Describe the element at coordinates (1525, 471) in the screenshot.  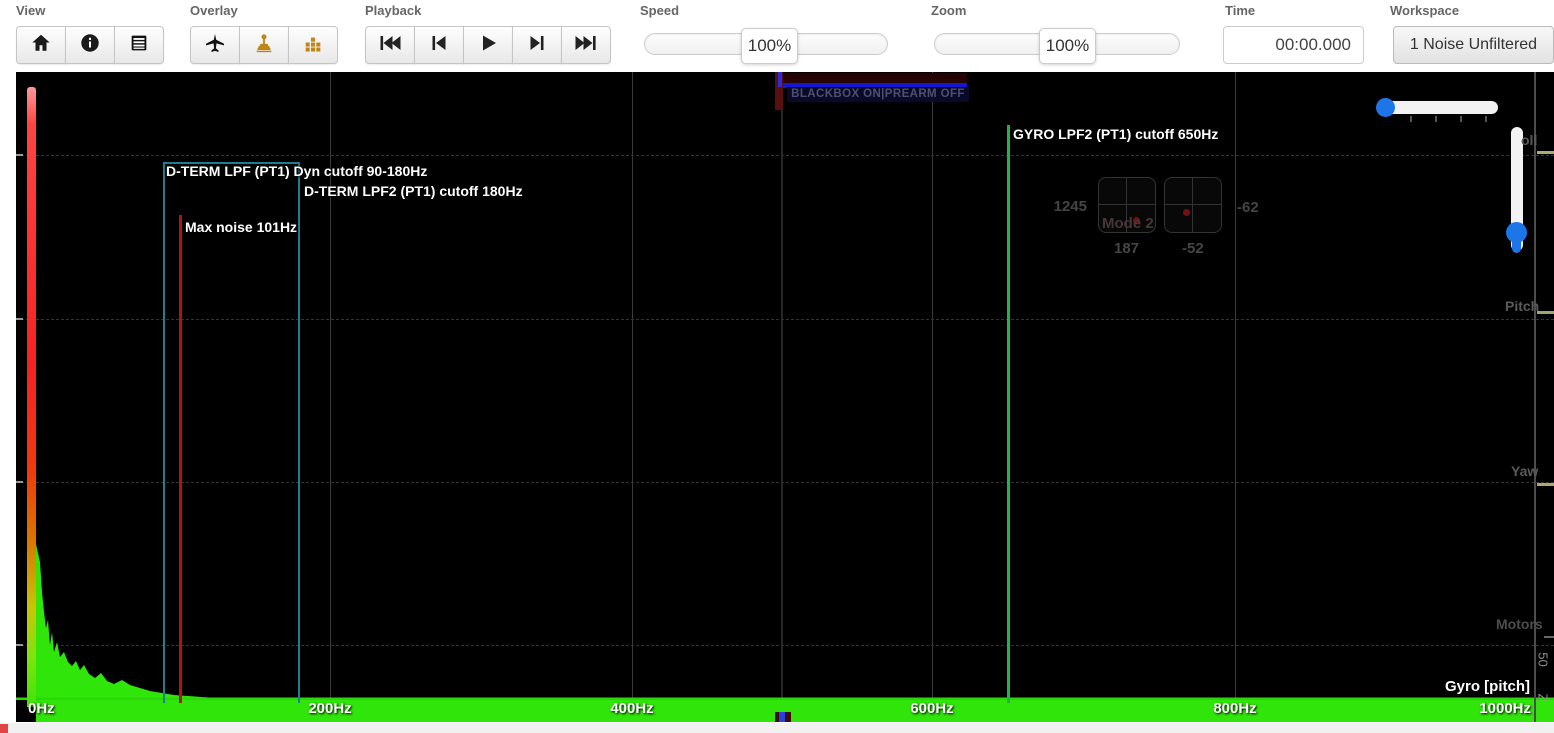
I see `side-label-yaw: Yaw` at that location.